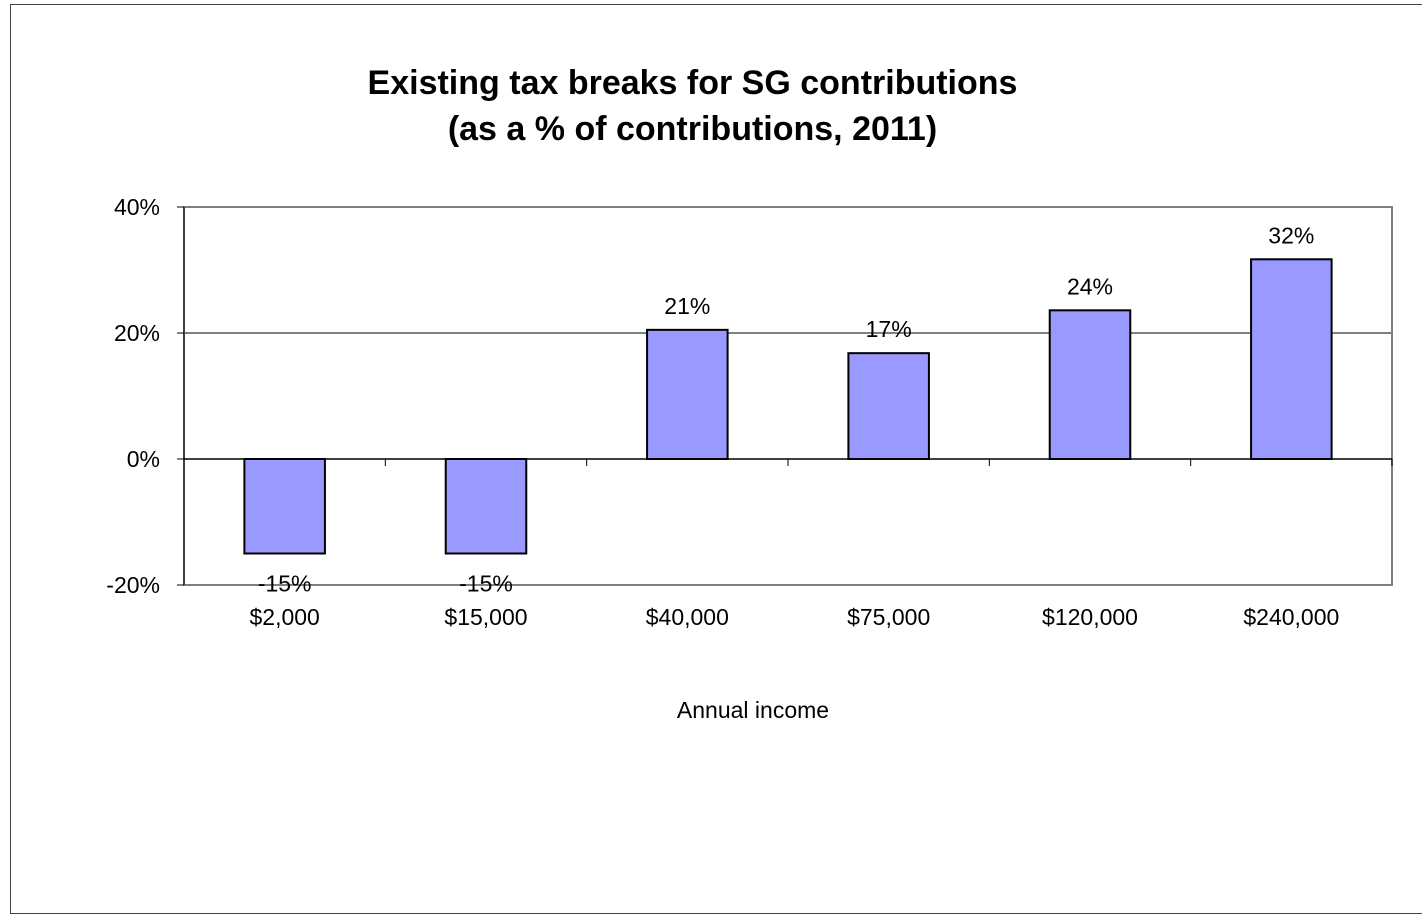 This screenshot has width=1422, height=914. Describe the element at coordinates (284, 506) in the screenshot. I see `bar-2000` at that location.